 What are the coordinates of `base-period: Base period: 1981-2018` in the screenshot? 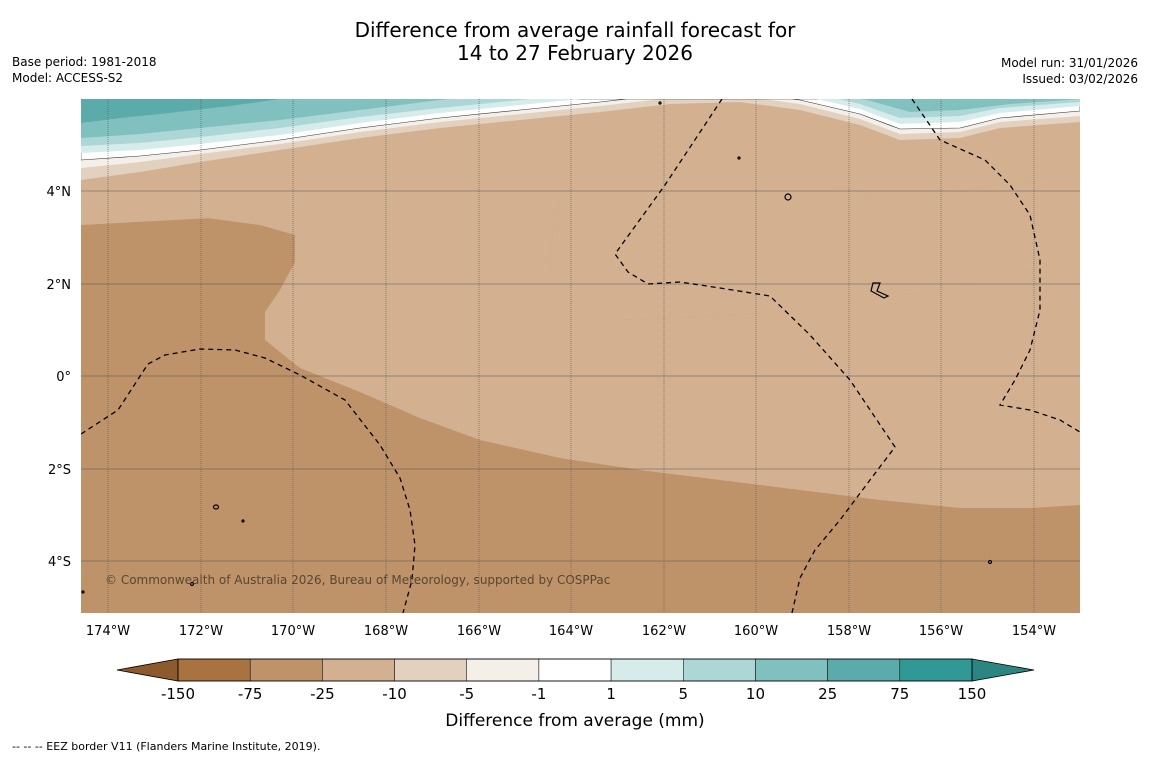 It's located at (84, 62).